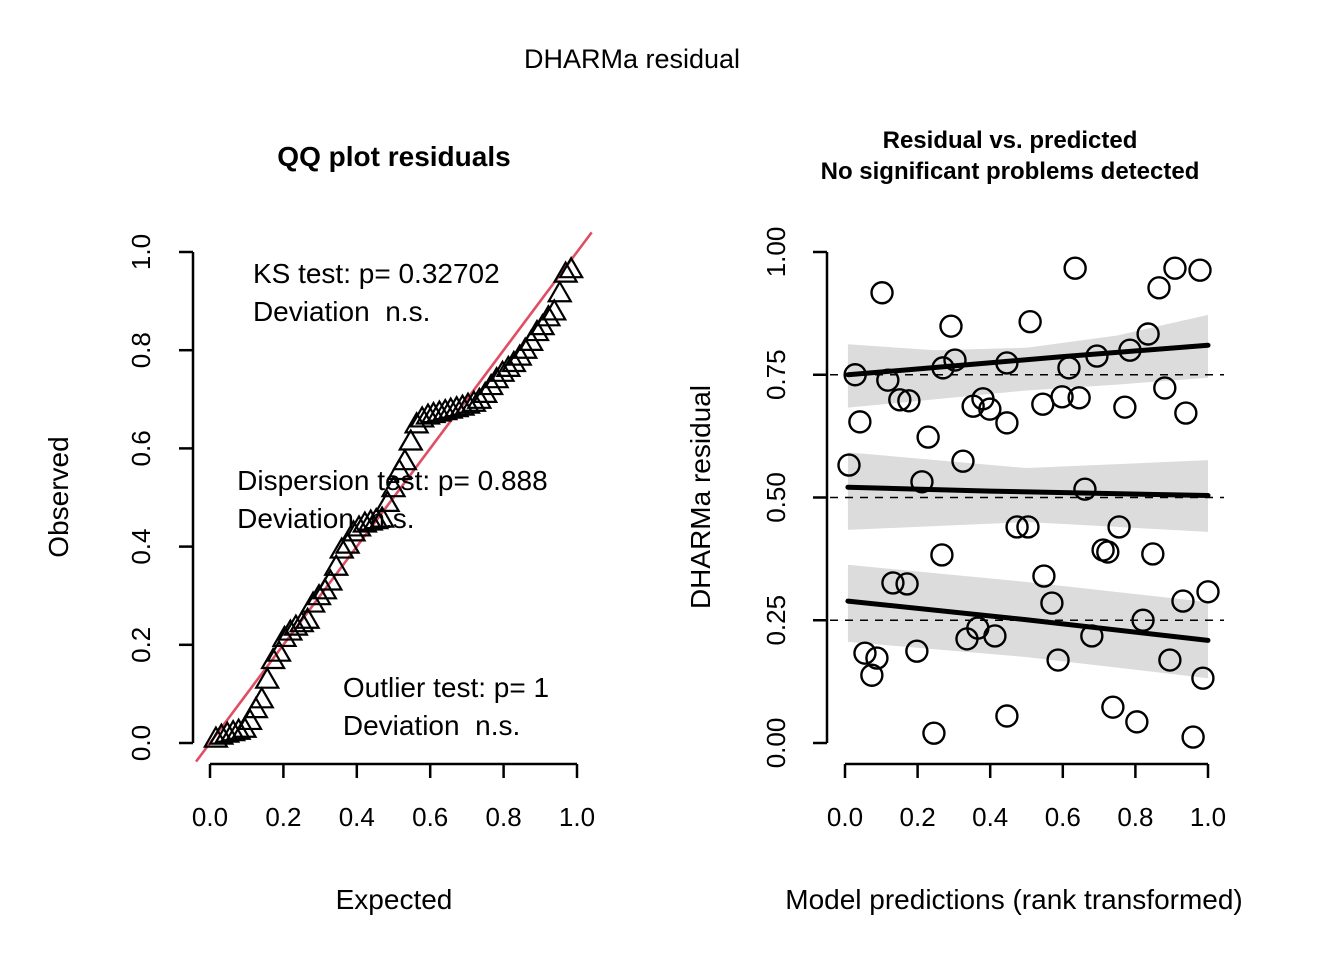 Image resolution: width=1344 pixels, height=960 pixels. What do you see at coordinates (776, 497) in the screenshot?
I see `y-tick-label: 0.50` at bounding box center [776, 497].